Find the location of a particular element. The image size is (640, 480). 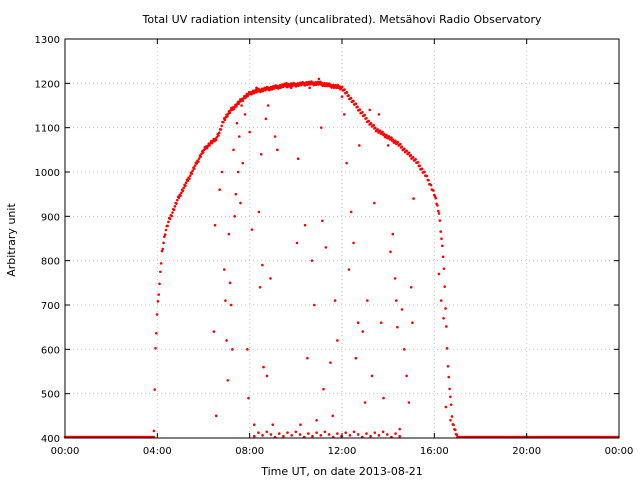

y-tick-label: 1000 is located at coordinates (47, 173).